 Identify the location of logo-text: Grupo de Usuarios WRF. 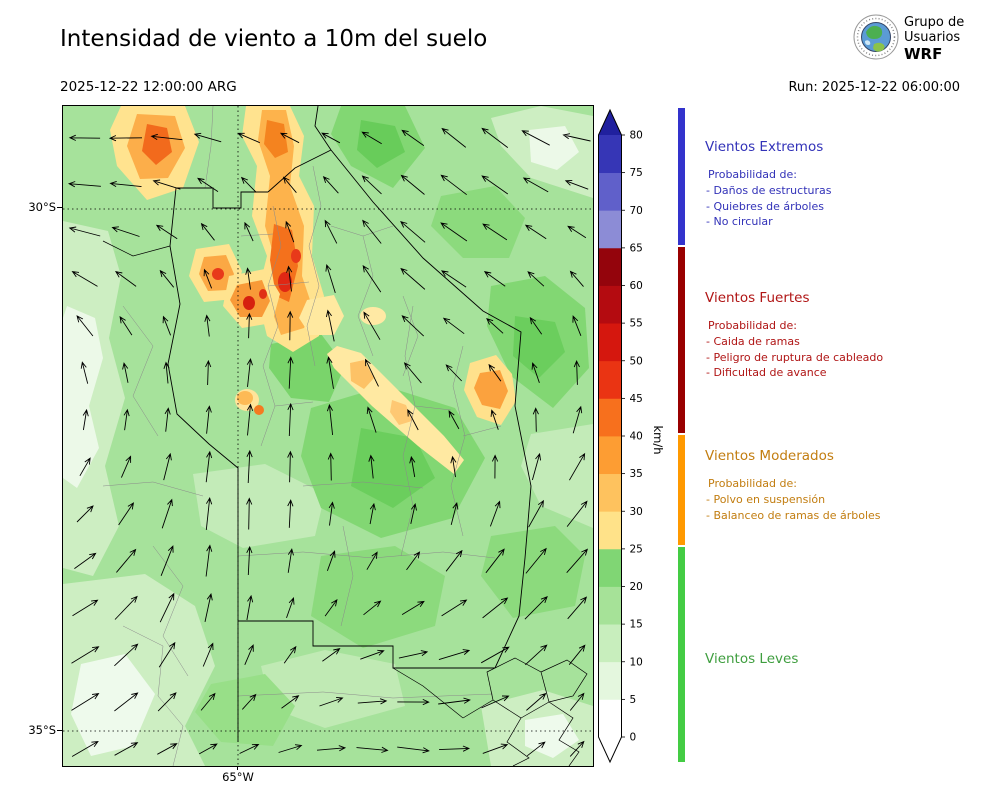
(934, 38).